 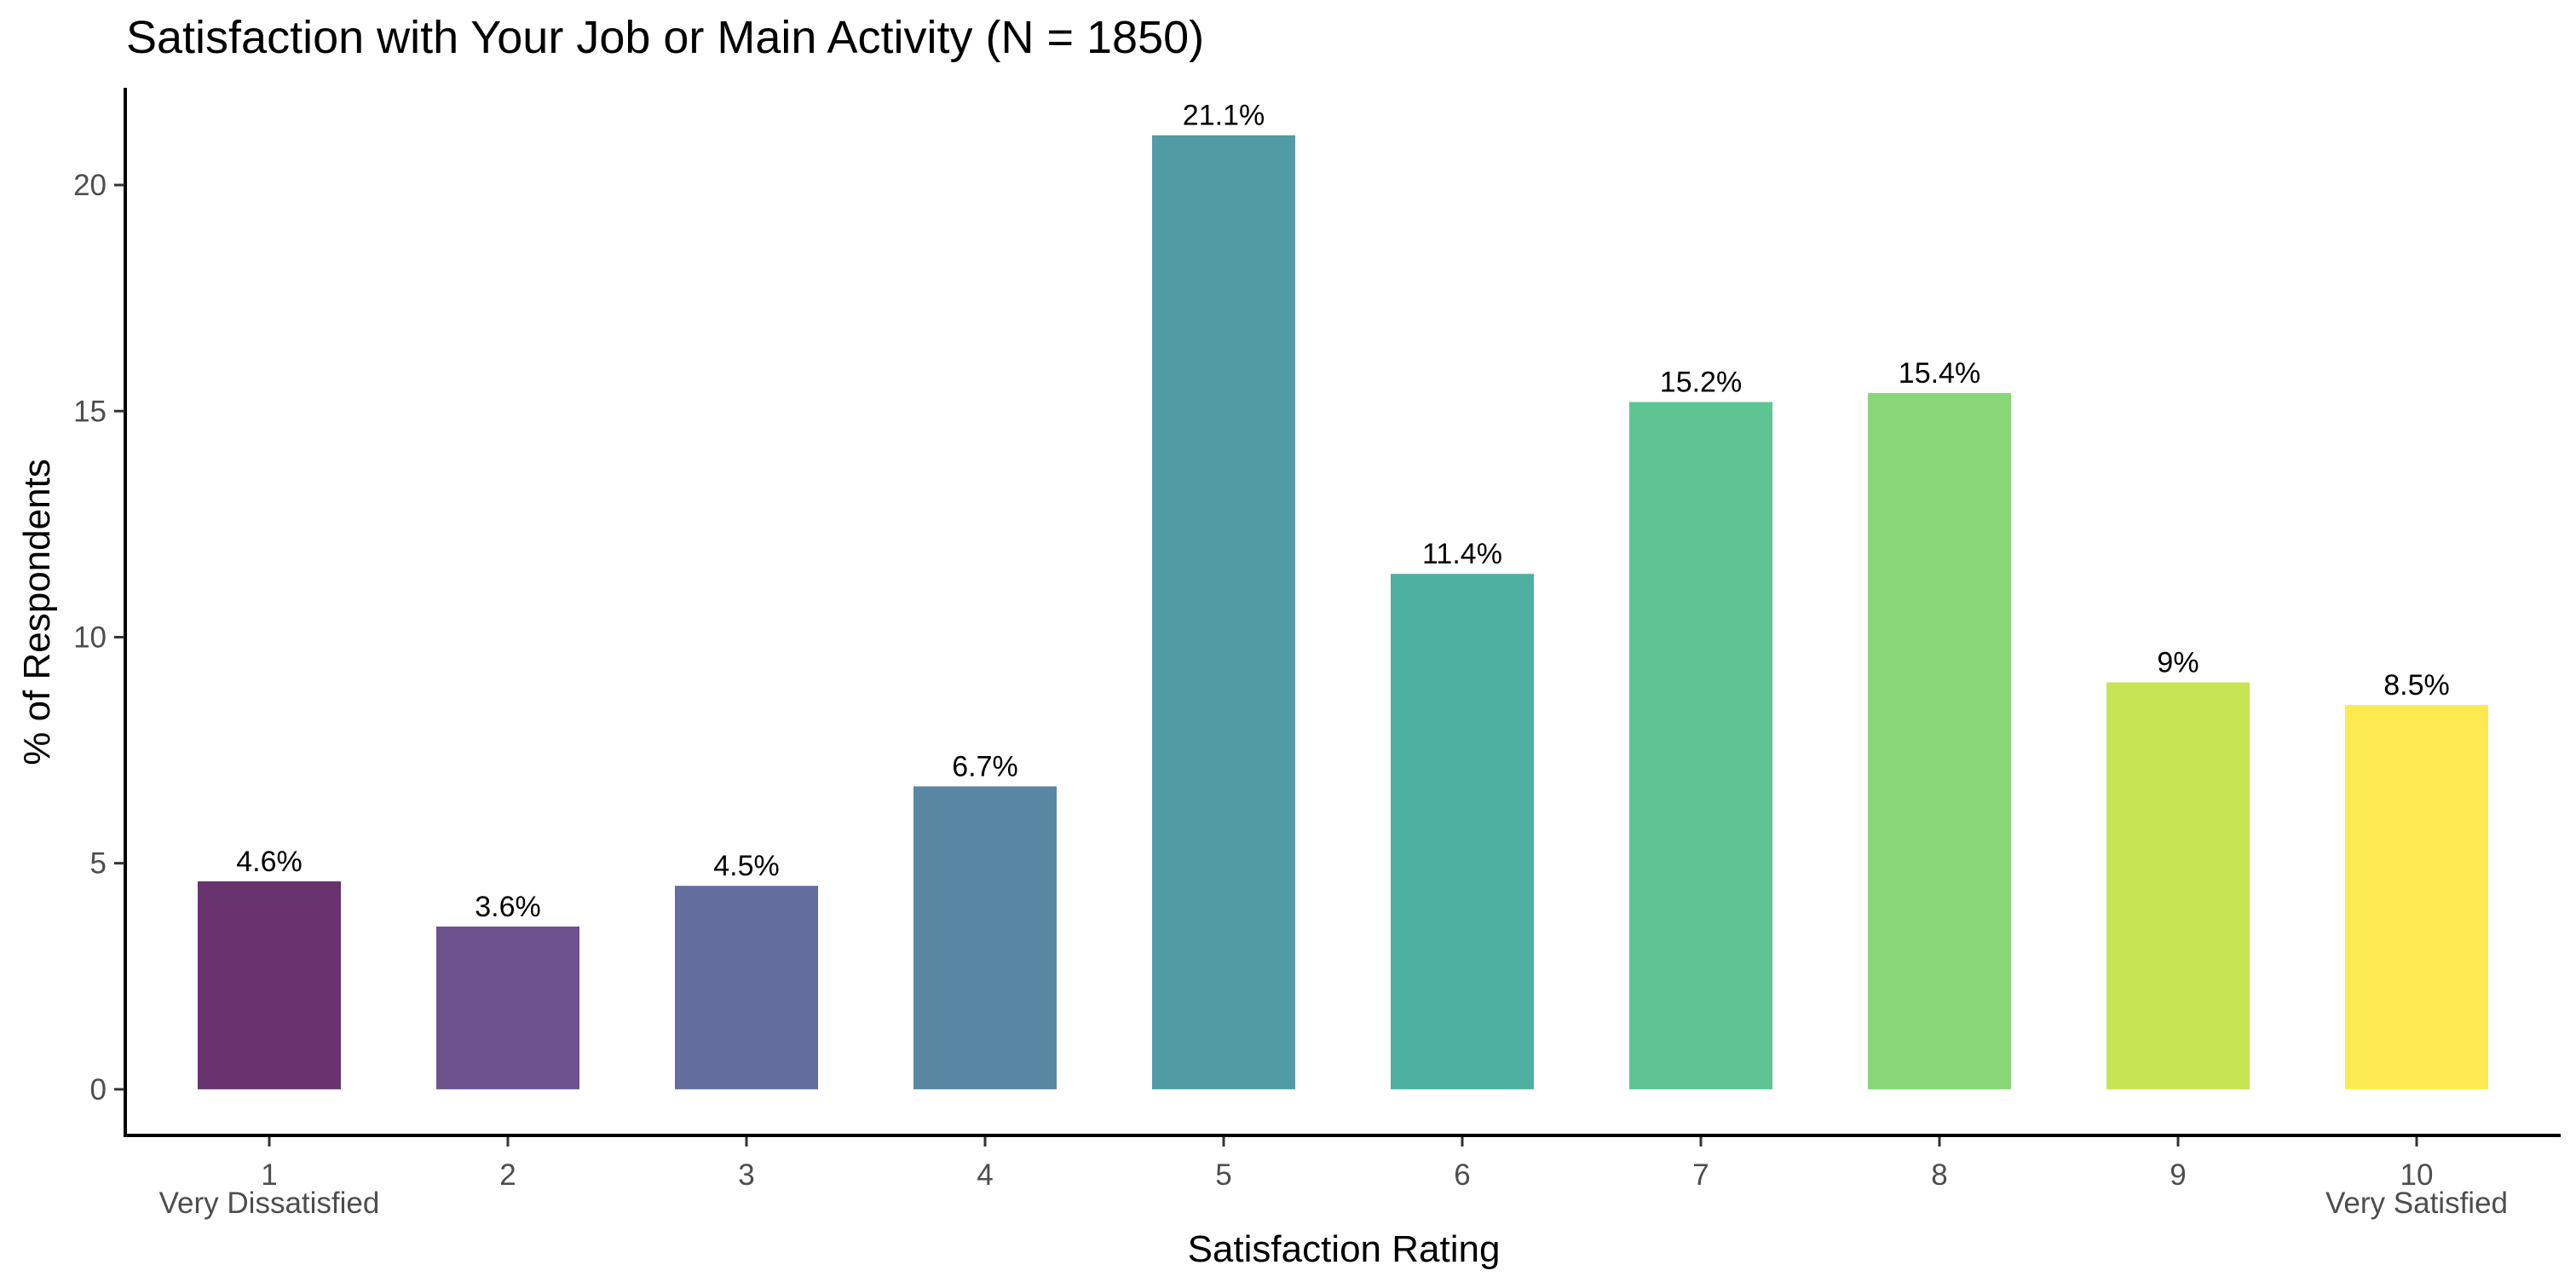 What do you see at coordinates (2178, 663) in the screenshot?
I see `data-label-9: 9%` at bounding box center [2178, 663].